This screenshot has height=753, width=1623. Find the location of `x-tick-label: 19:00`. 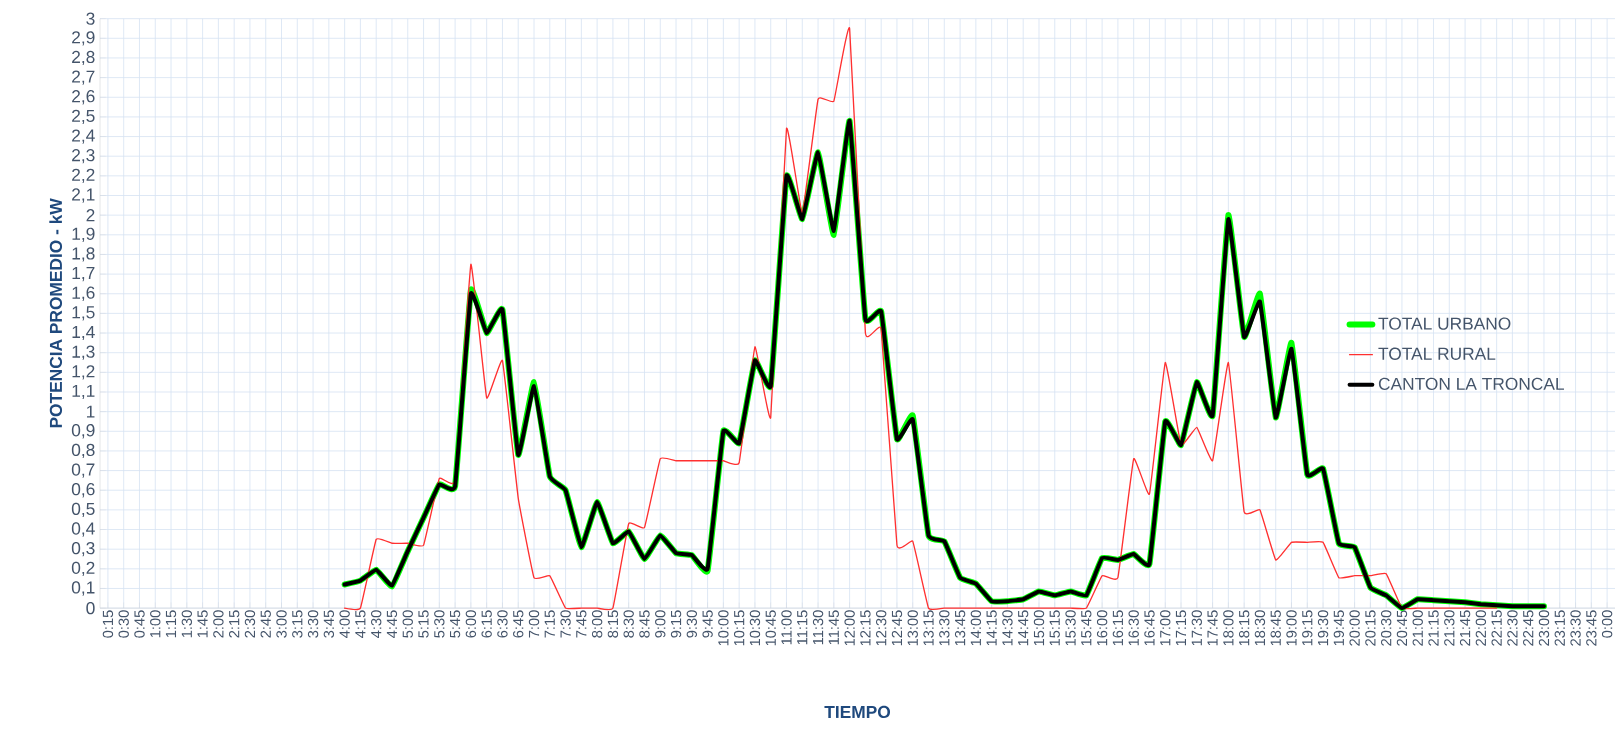

x-tick-label: 19:00 is located at coordinates (1291, 628).